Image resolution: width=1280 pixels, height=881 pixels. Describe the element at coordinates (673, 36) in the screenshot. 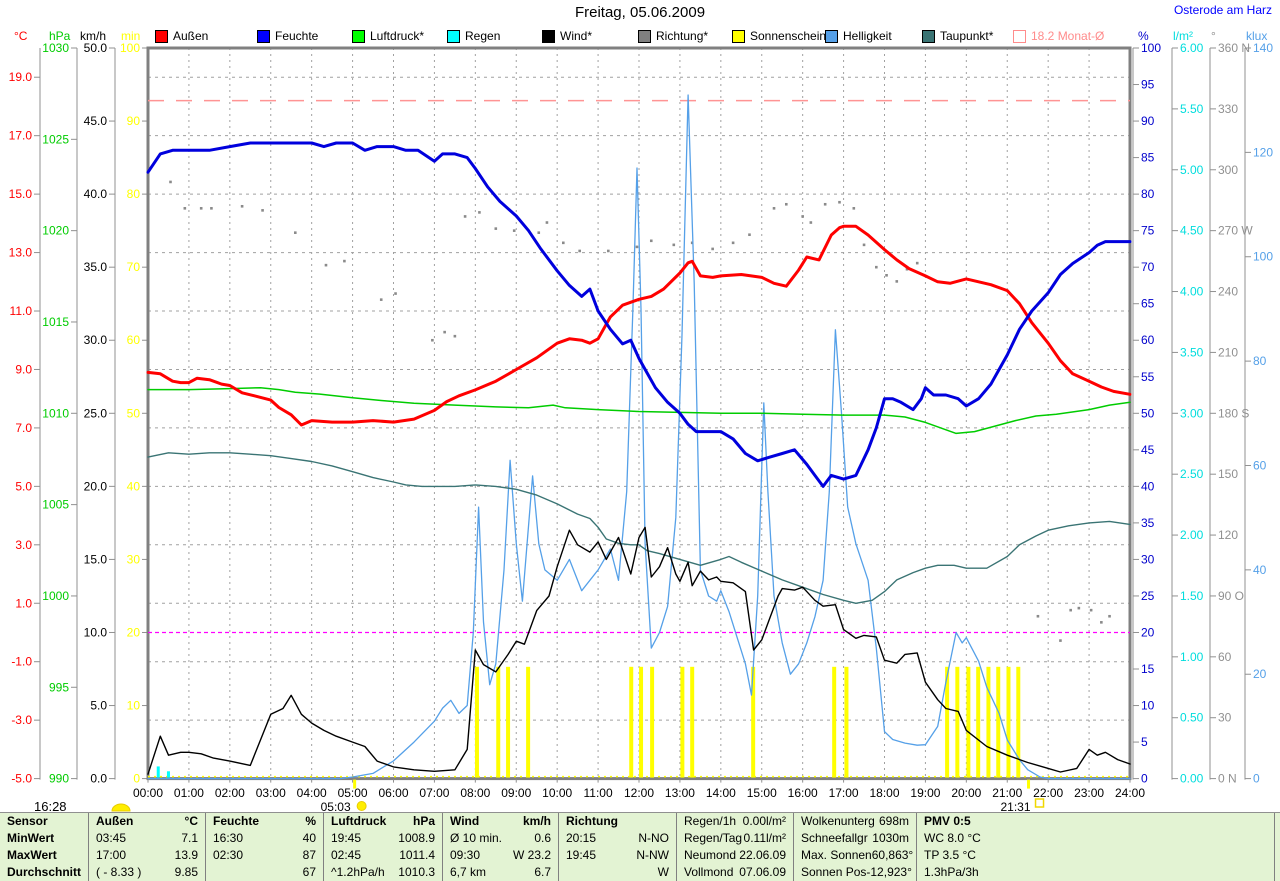

I see `legend-item-richtung: Richtung*` at that location.